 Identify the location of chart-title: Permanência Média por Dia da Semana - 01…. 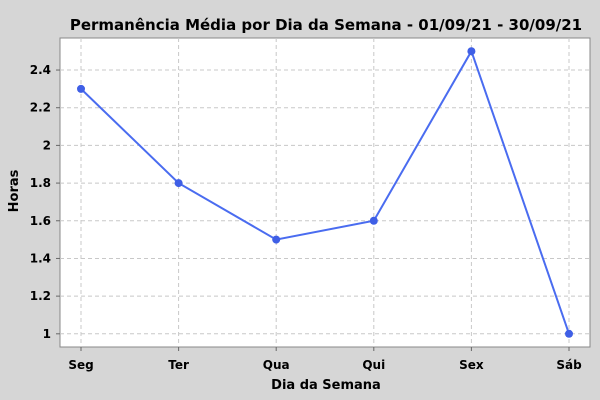
(326, 25).